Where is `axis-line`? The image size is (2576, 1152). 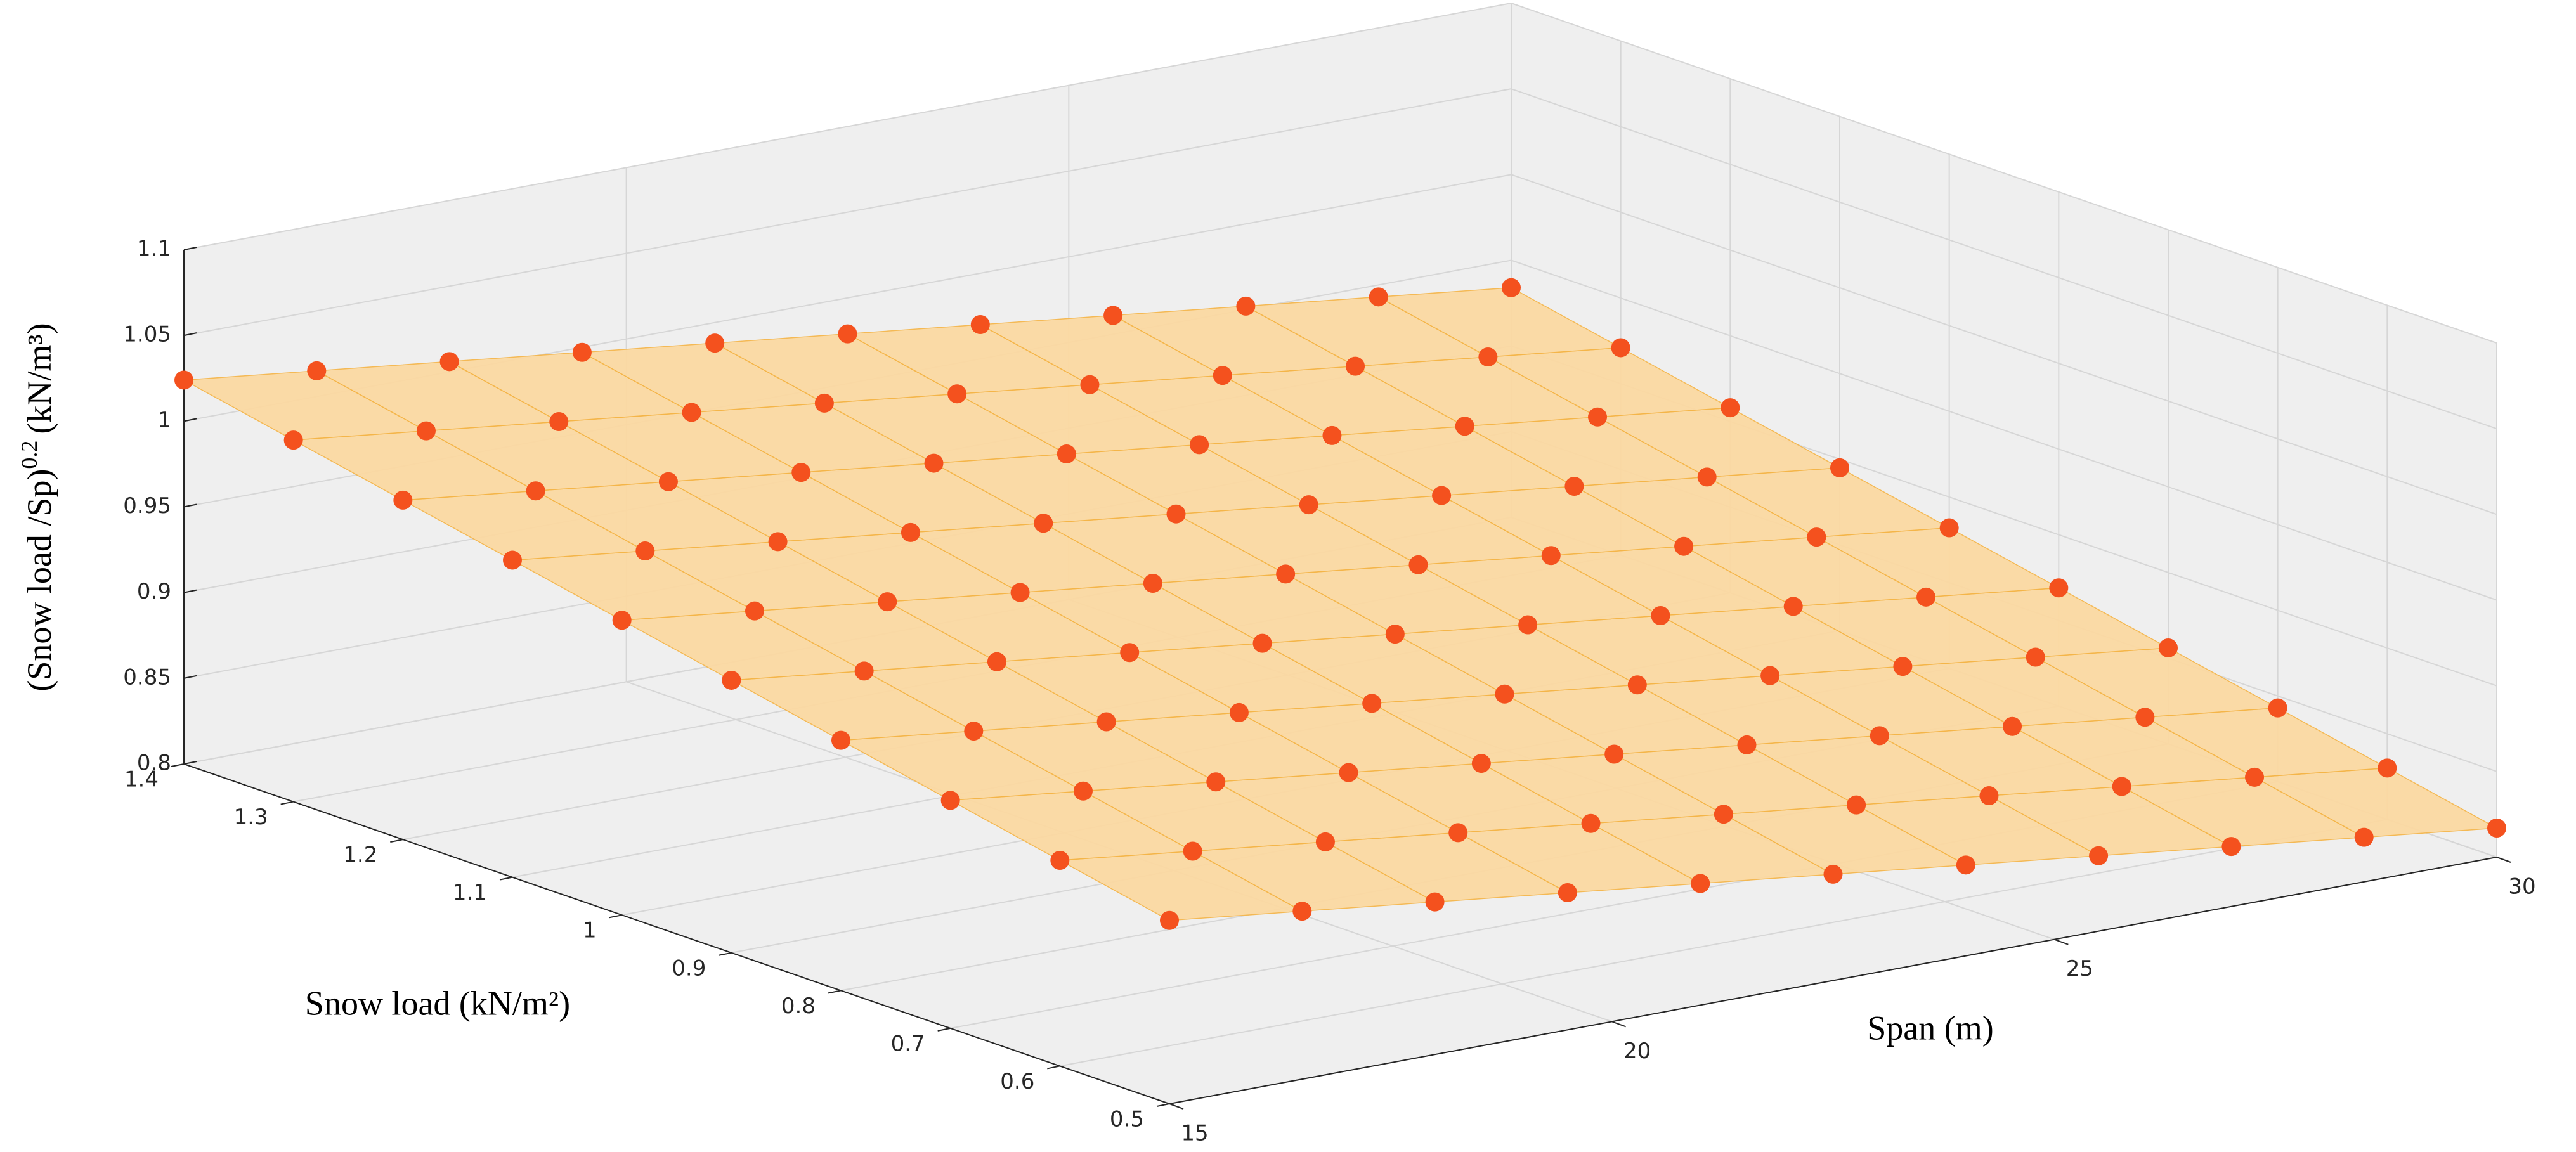 axis-line is located at coordinates (1833, 980).